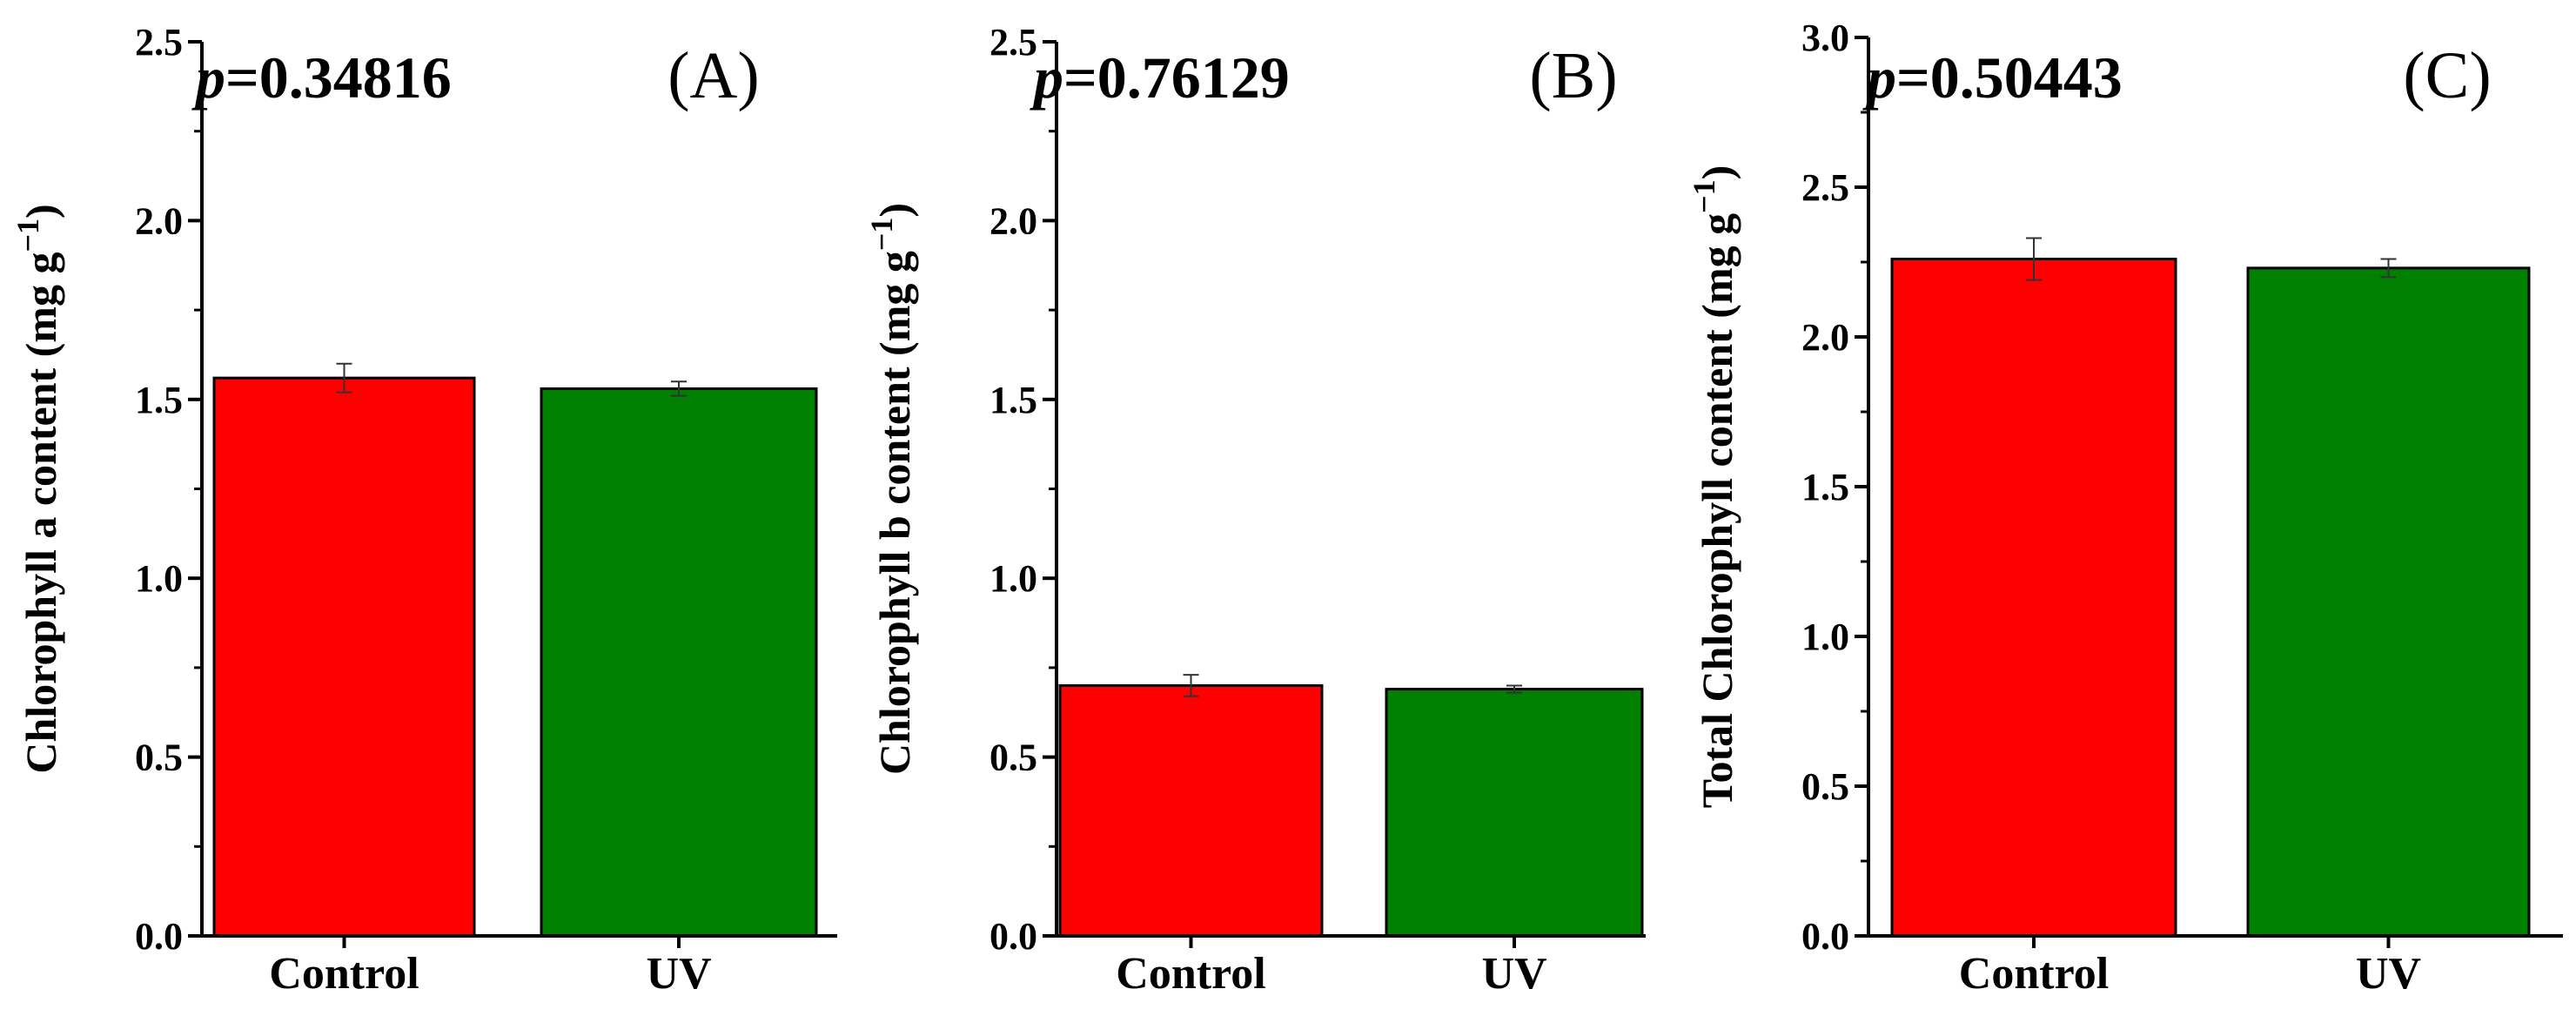 This screenshot has width=2576, height=1016. I want to click on p-value: =0.50443, so click(2010, 77).